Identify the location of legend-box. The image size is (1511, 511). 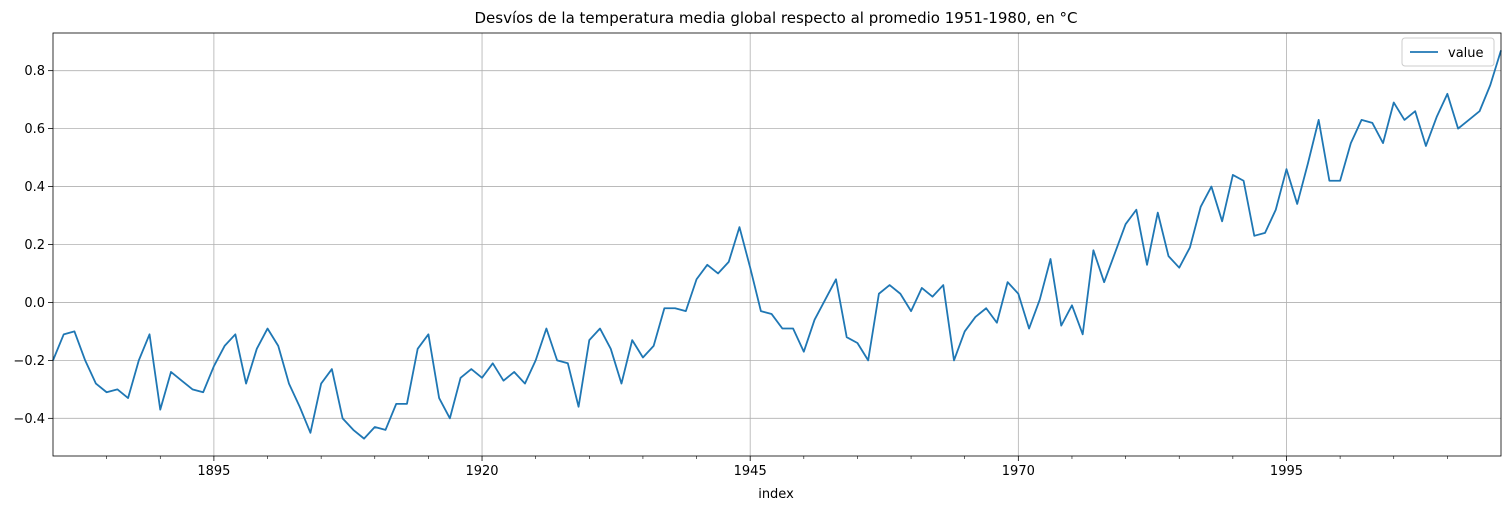
(1448, 52).